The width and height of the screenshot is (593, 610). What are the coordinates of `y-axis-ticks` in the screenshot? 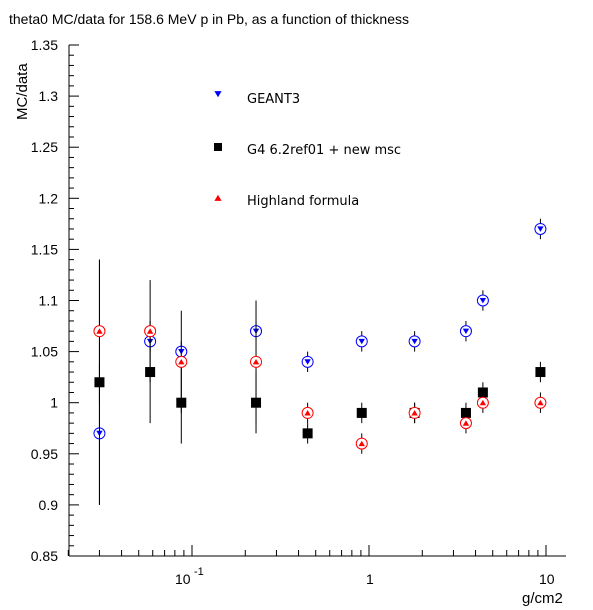 It's located at (74, 300).